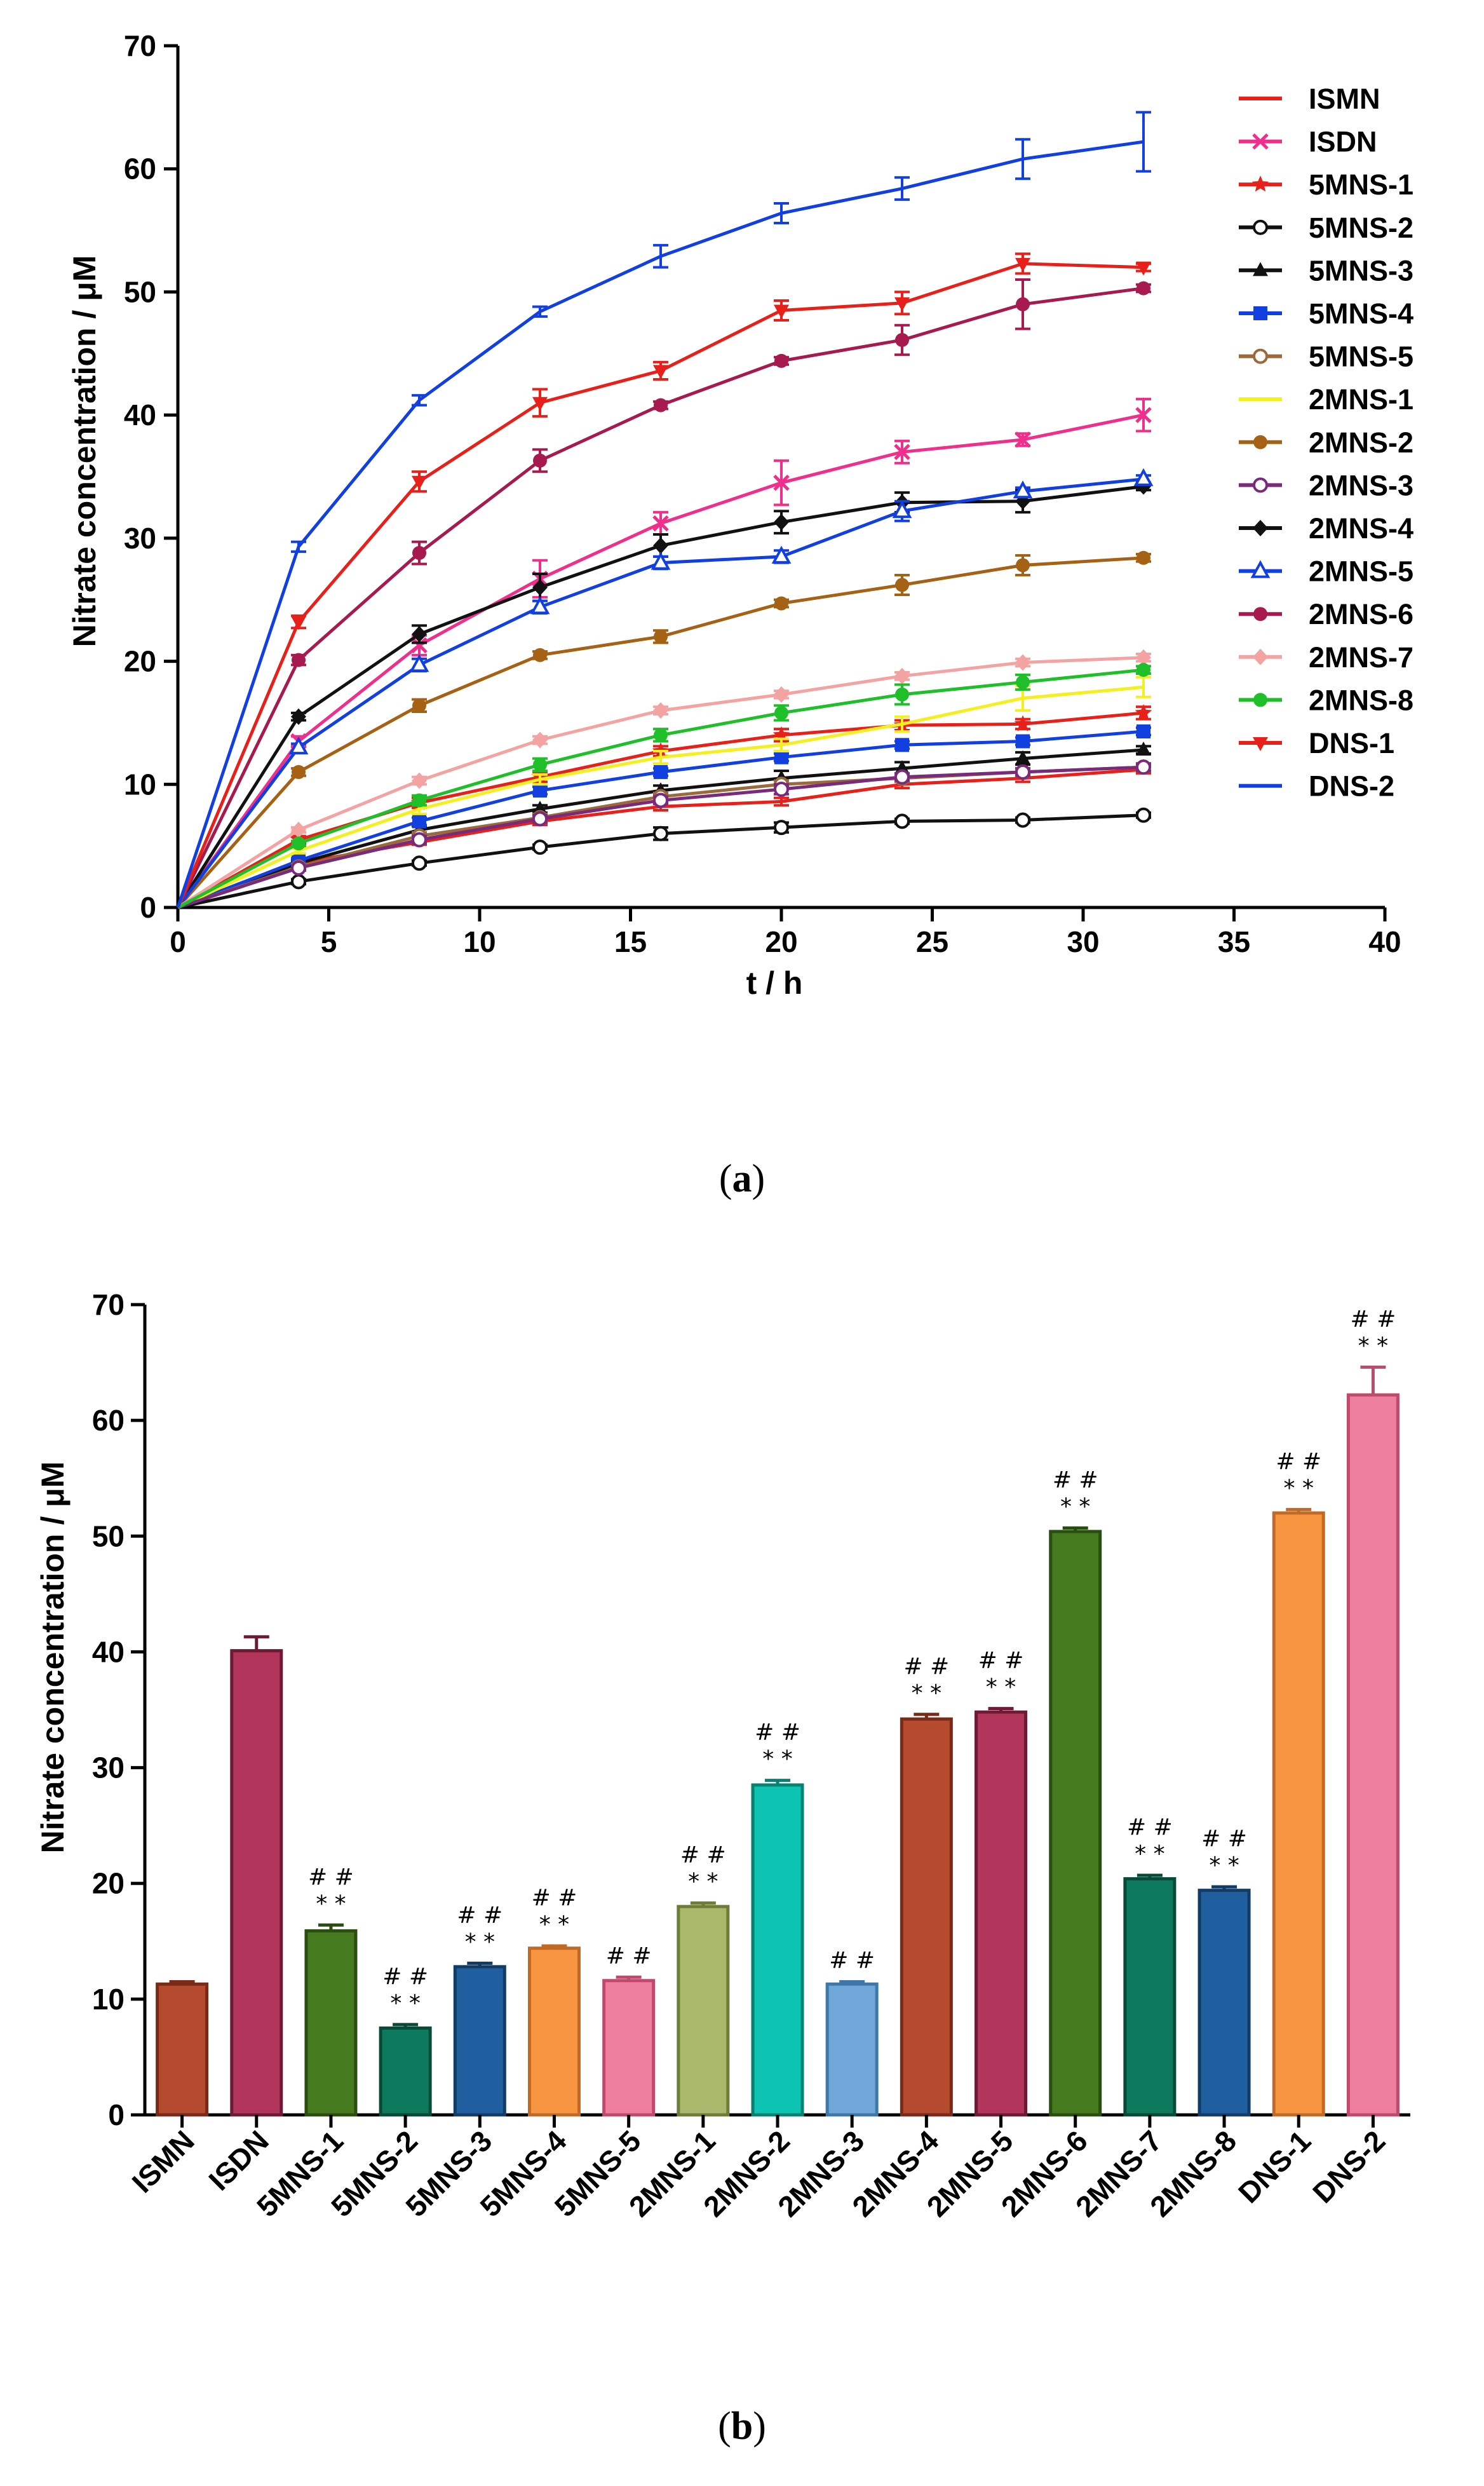 The width and height of the screenshot is (1484, 2486). What do you see at coordinates (163, 2161) in the screenshot?
I see `x-tick-label: ISMN` at bounding box center [163, 2161].